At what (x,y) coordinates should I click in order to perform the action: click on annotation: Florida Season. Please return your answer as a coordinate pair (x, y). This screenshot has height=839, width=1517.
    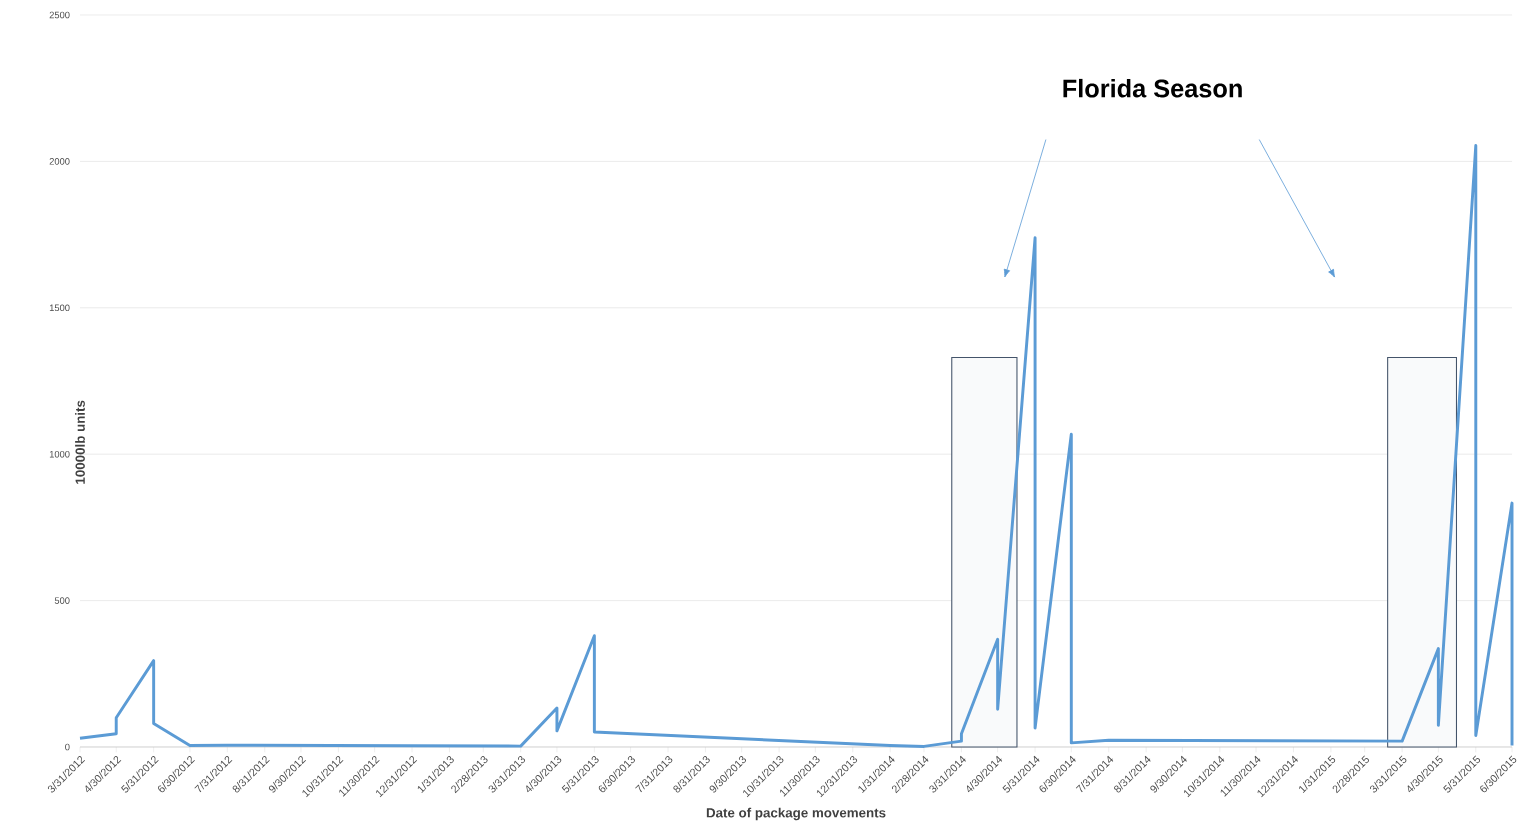
    Looking at the image, I should click on (1152, 88).